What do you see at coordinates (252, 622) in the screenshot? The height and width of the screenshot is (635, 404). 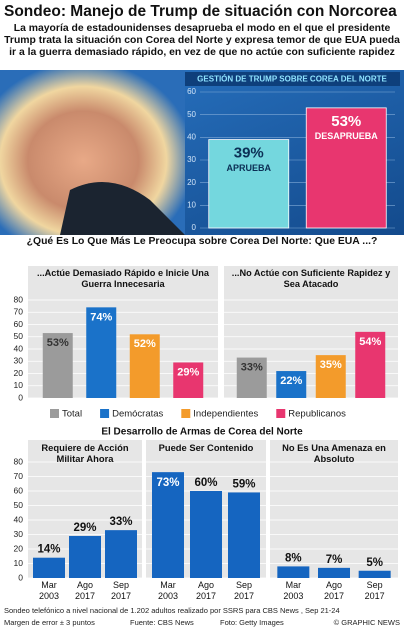 I see `footer-photo: Foto: Getty Images` at bounding box center [252, 622].